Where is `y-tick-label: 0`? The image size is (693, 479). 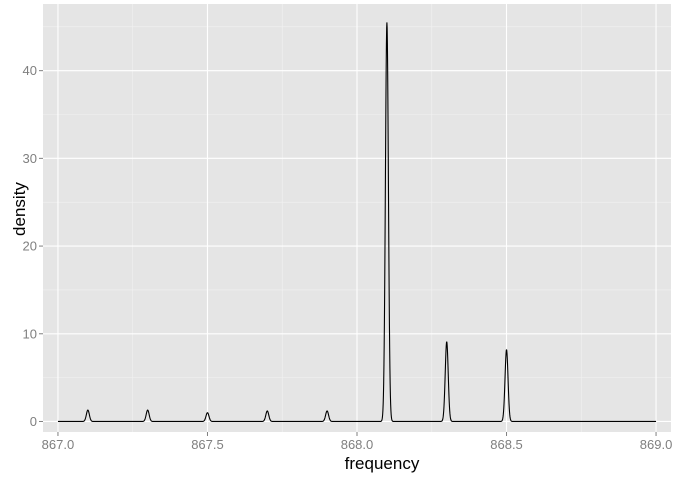
y-tick-label: 0 is located at coordinates (33, 421).